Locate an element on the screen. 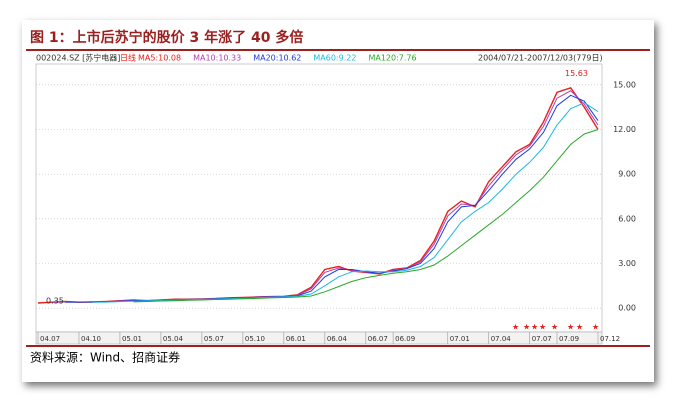 The image size is (677, 404). stars: ★ ★ ★ ★ ★ ★ ★ ★ is located at coordinates (555, 327).